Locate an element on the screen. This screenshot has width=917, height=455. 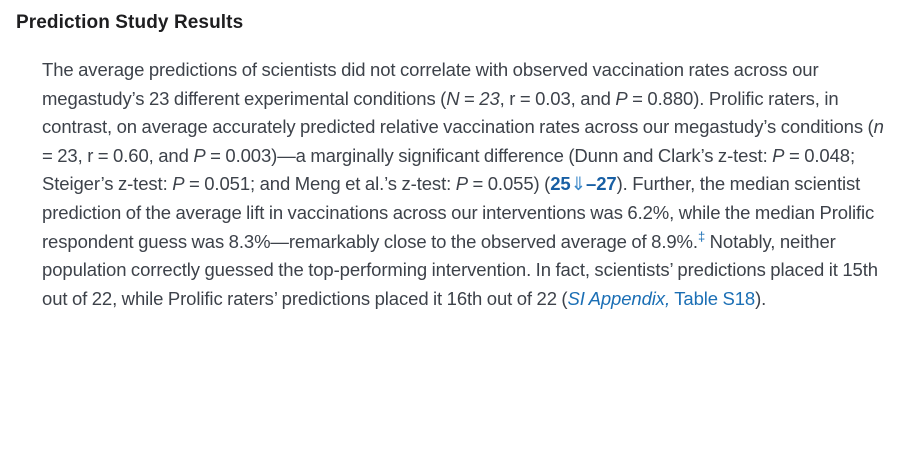
footnote-double-dagger-link: ‡ is located at coordinates (701, 236).